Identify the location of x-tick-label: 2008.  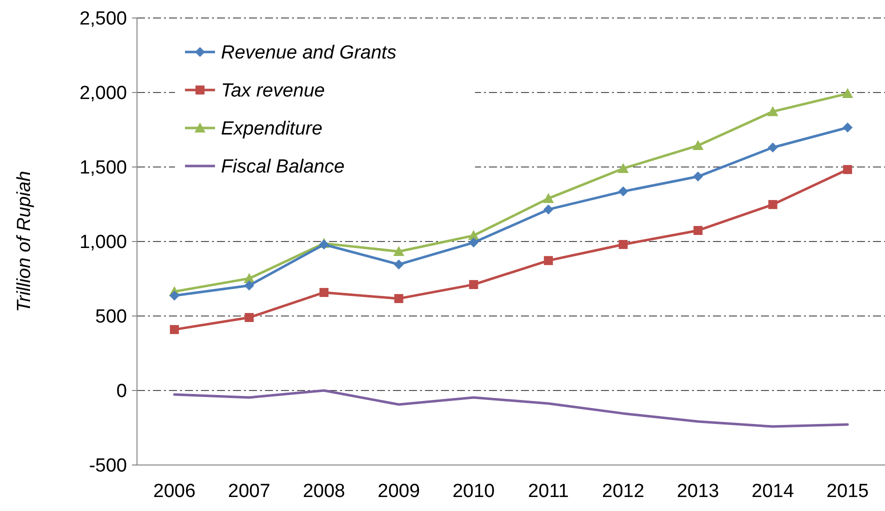
(324, 491).